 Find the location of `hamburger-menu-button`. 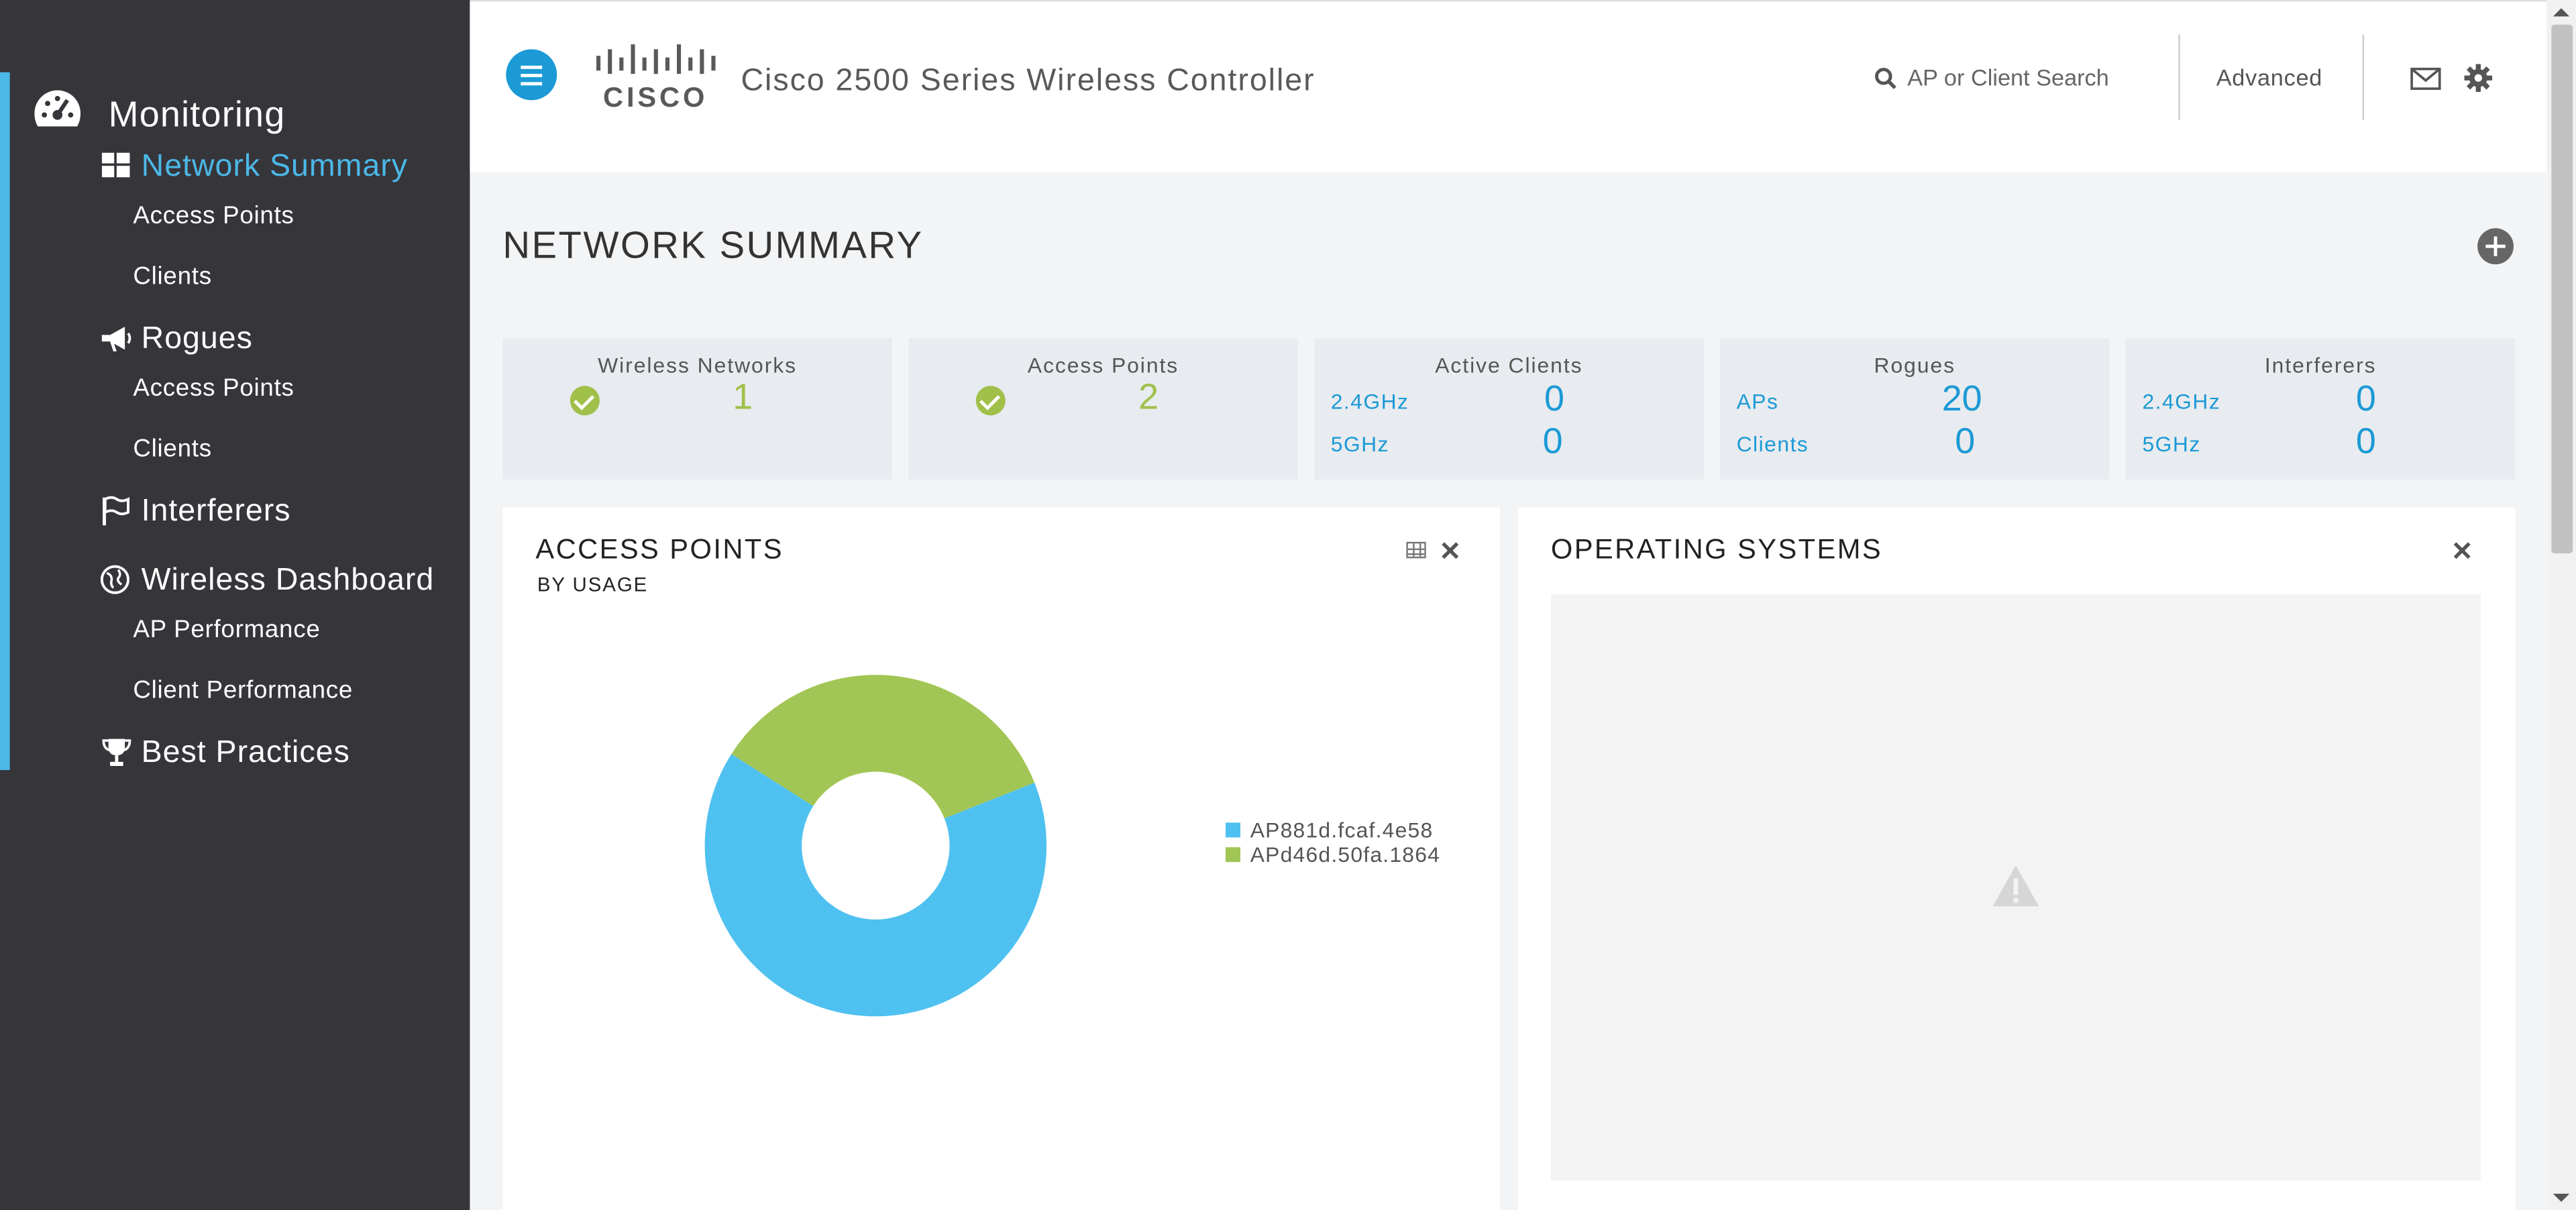

hamburger-menu-button is located at coordinates (531, 75).